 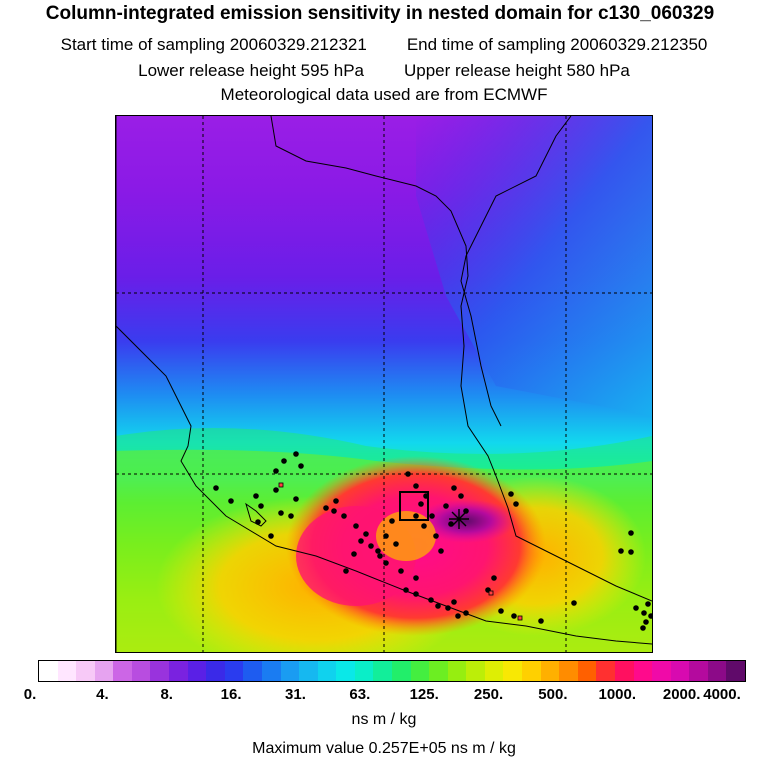 What do you see at coordinates (360, 694) in the screenshot?
I see `colorbar-tick-label: 63.` at bounding box center [360, 694].